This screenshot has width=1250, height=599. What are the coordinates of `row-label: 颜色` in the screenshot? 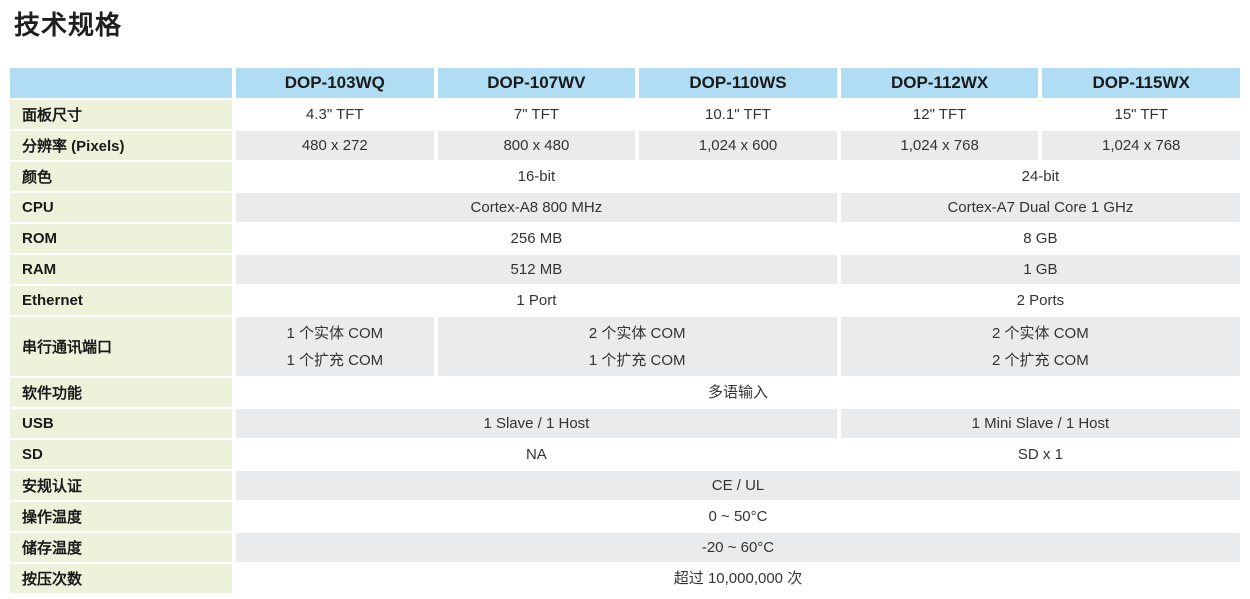 It's located at (121, 176).